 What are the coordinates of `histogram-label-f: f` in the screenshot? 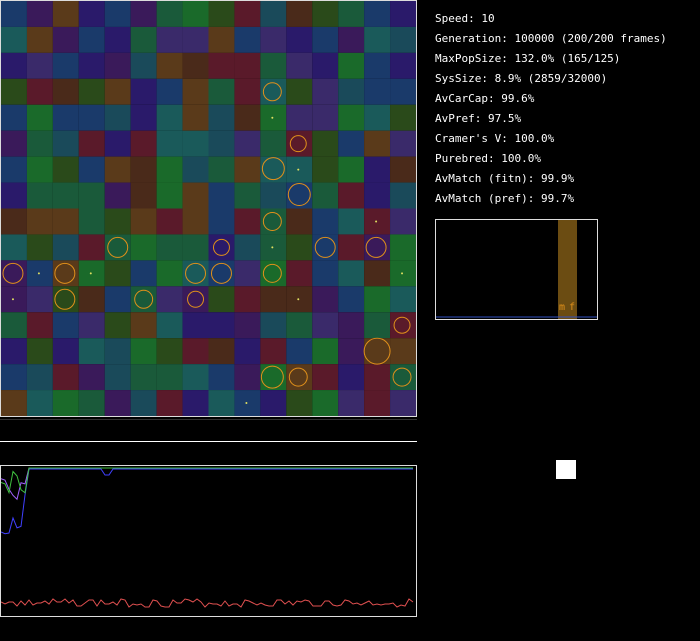 It's located at (572, 307).